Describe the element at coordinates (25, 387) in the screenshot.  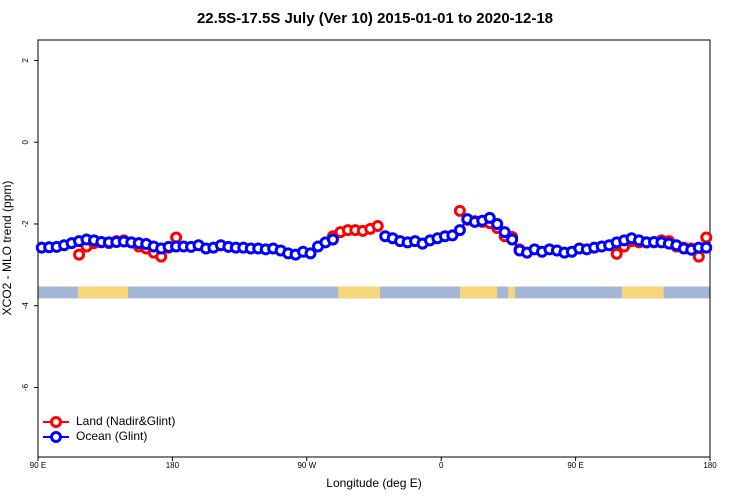
I see `y-tick-label: -6` at that location.